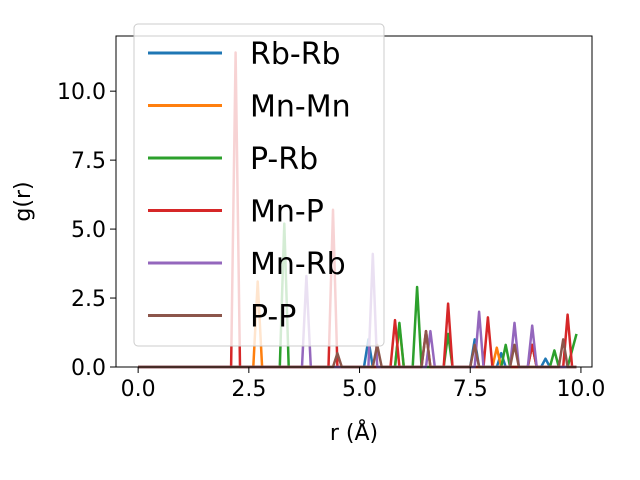 The height and width of the screenshot is (480, 640). Describe the element at coordinates (287, 212) in the screenshot. I see `legend-label-mn-p: Mn-P` at that location.